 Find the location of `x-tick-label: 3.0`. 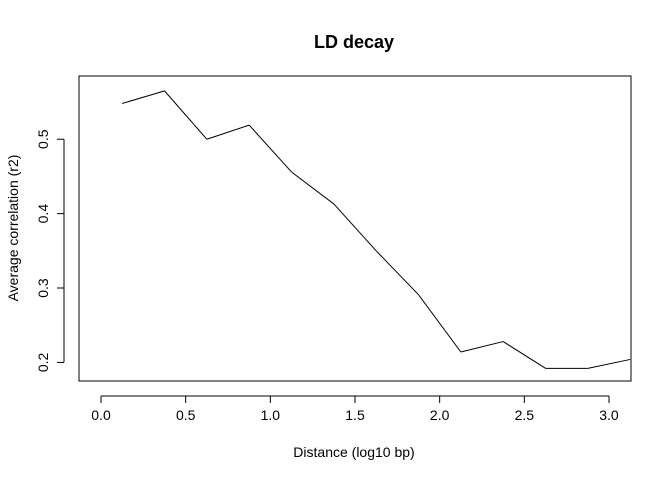

x-tick-label: 3.0 is located at coordinates (609, 415).